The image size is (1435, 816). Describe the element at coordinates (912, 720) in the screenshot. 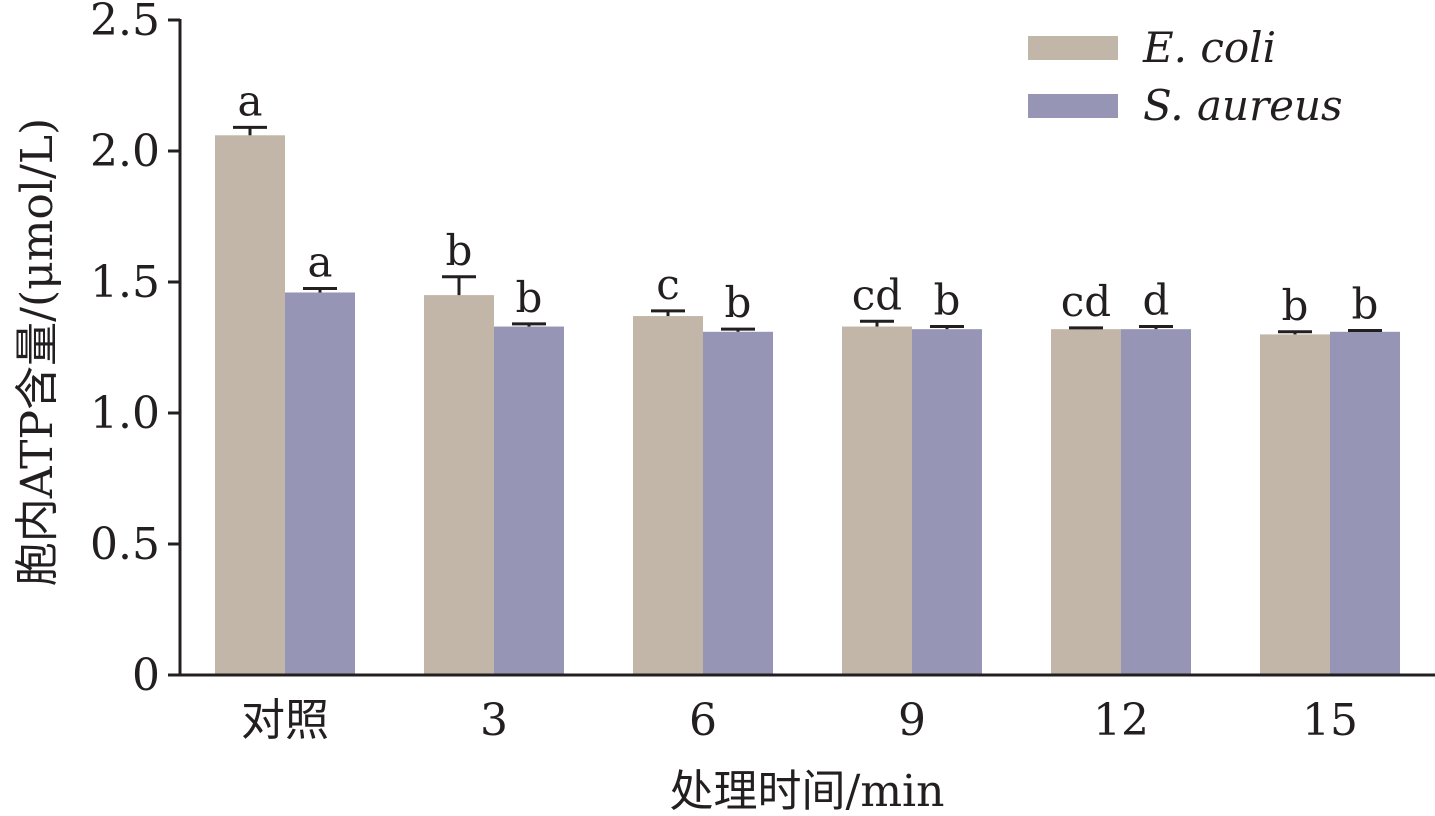

I see `x-tick-label: 9` at that location.